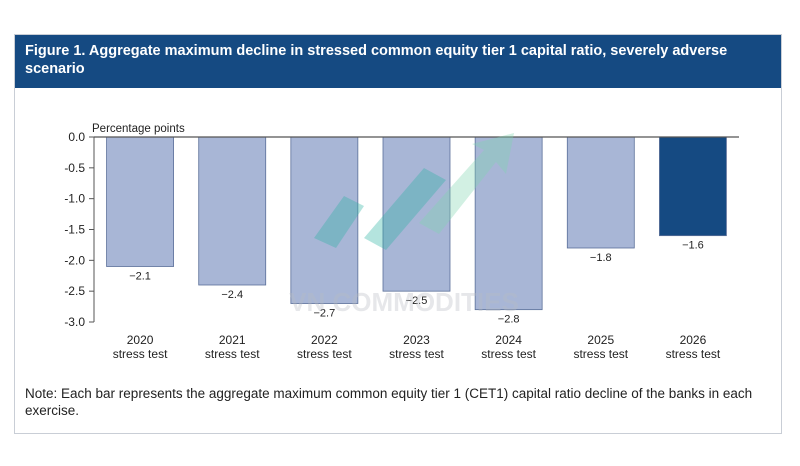 The width and height of the screenshot is (800, 466). Describe the element at coordinates (140, 201) in the screenshot. I see `bar-2020` at that location.